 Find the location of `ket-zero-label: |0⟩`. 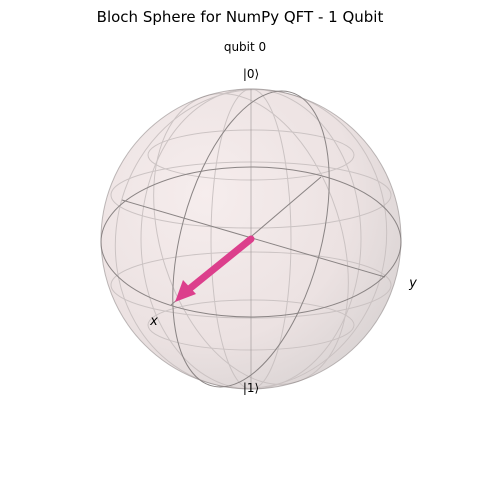

ket-zero-label: |0⟩ is located at coordinates (251, 74).